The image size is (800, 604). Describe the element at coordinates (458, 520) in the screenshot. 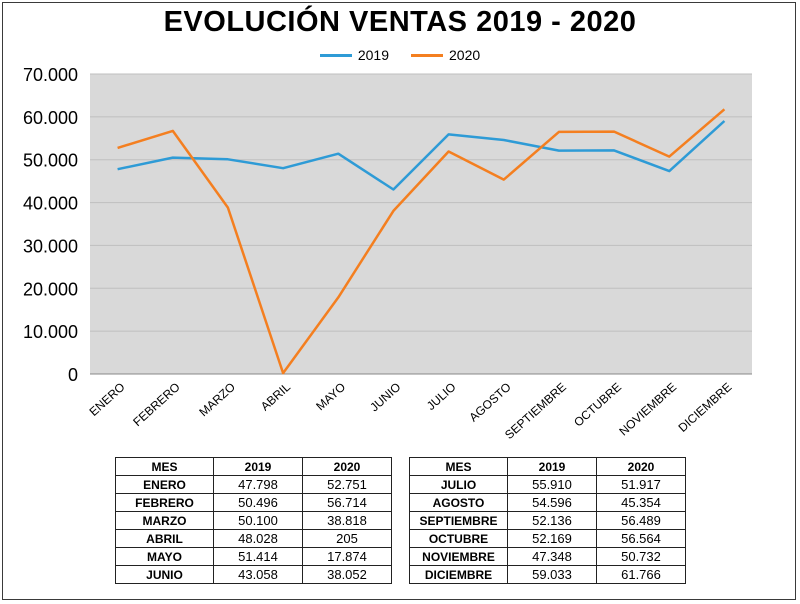

I see `table-cell-month: SEPTIEMBRE` at that location.